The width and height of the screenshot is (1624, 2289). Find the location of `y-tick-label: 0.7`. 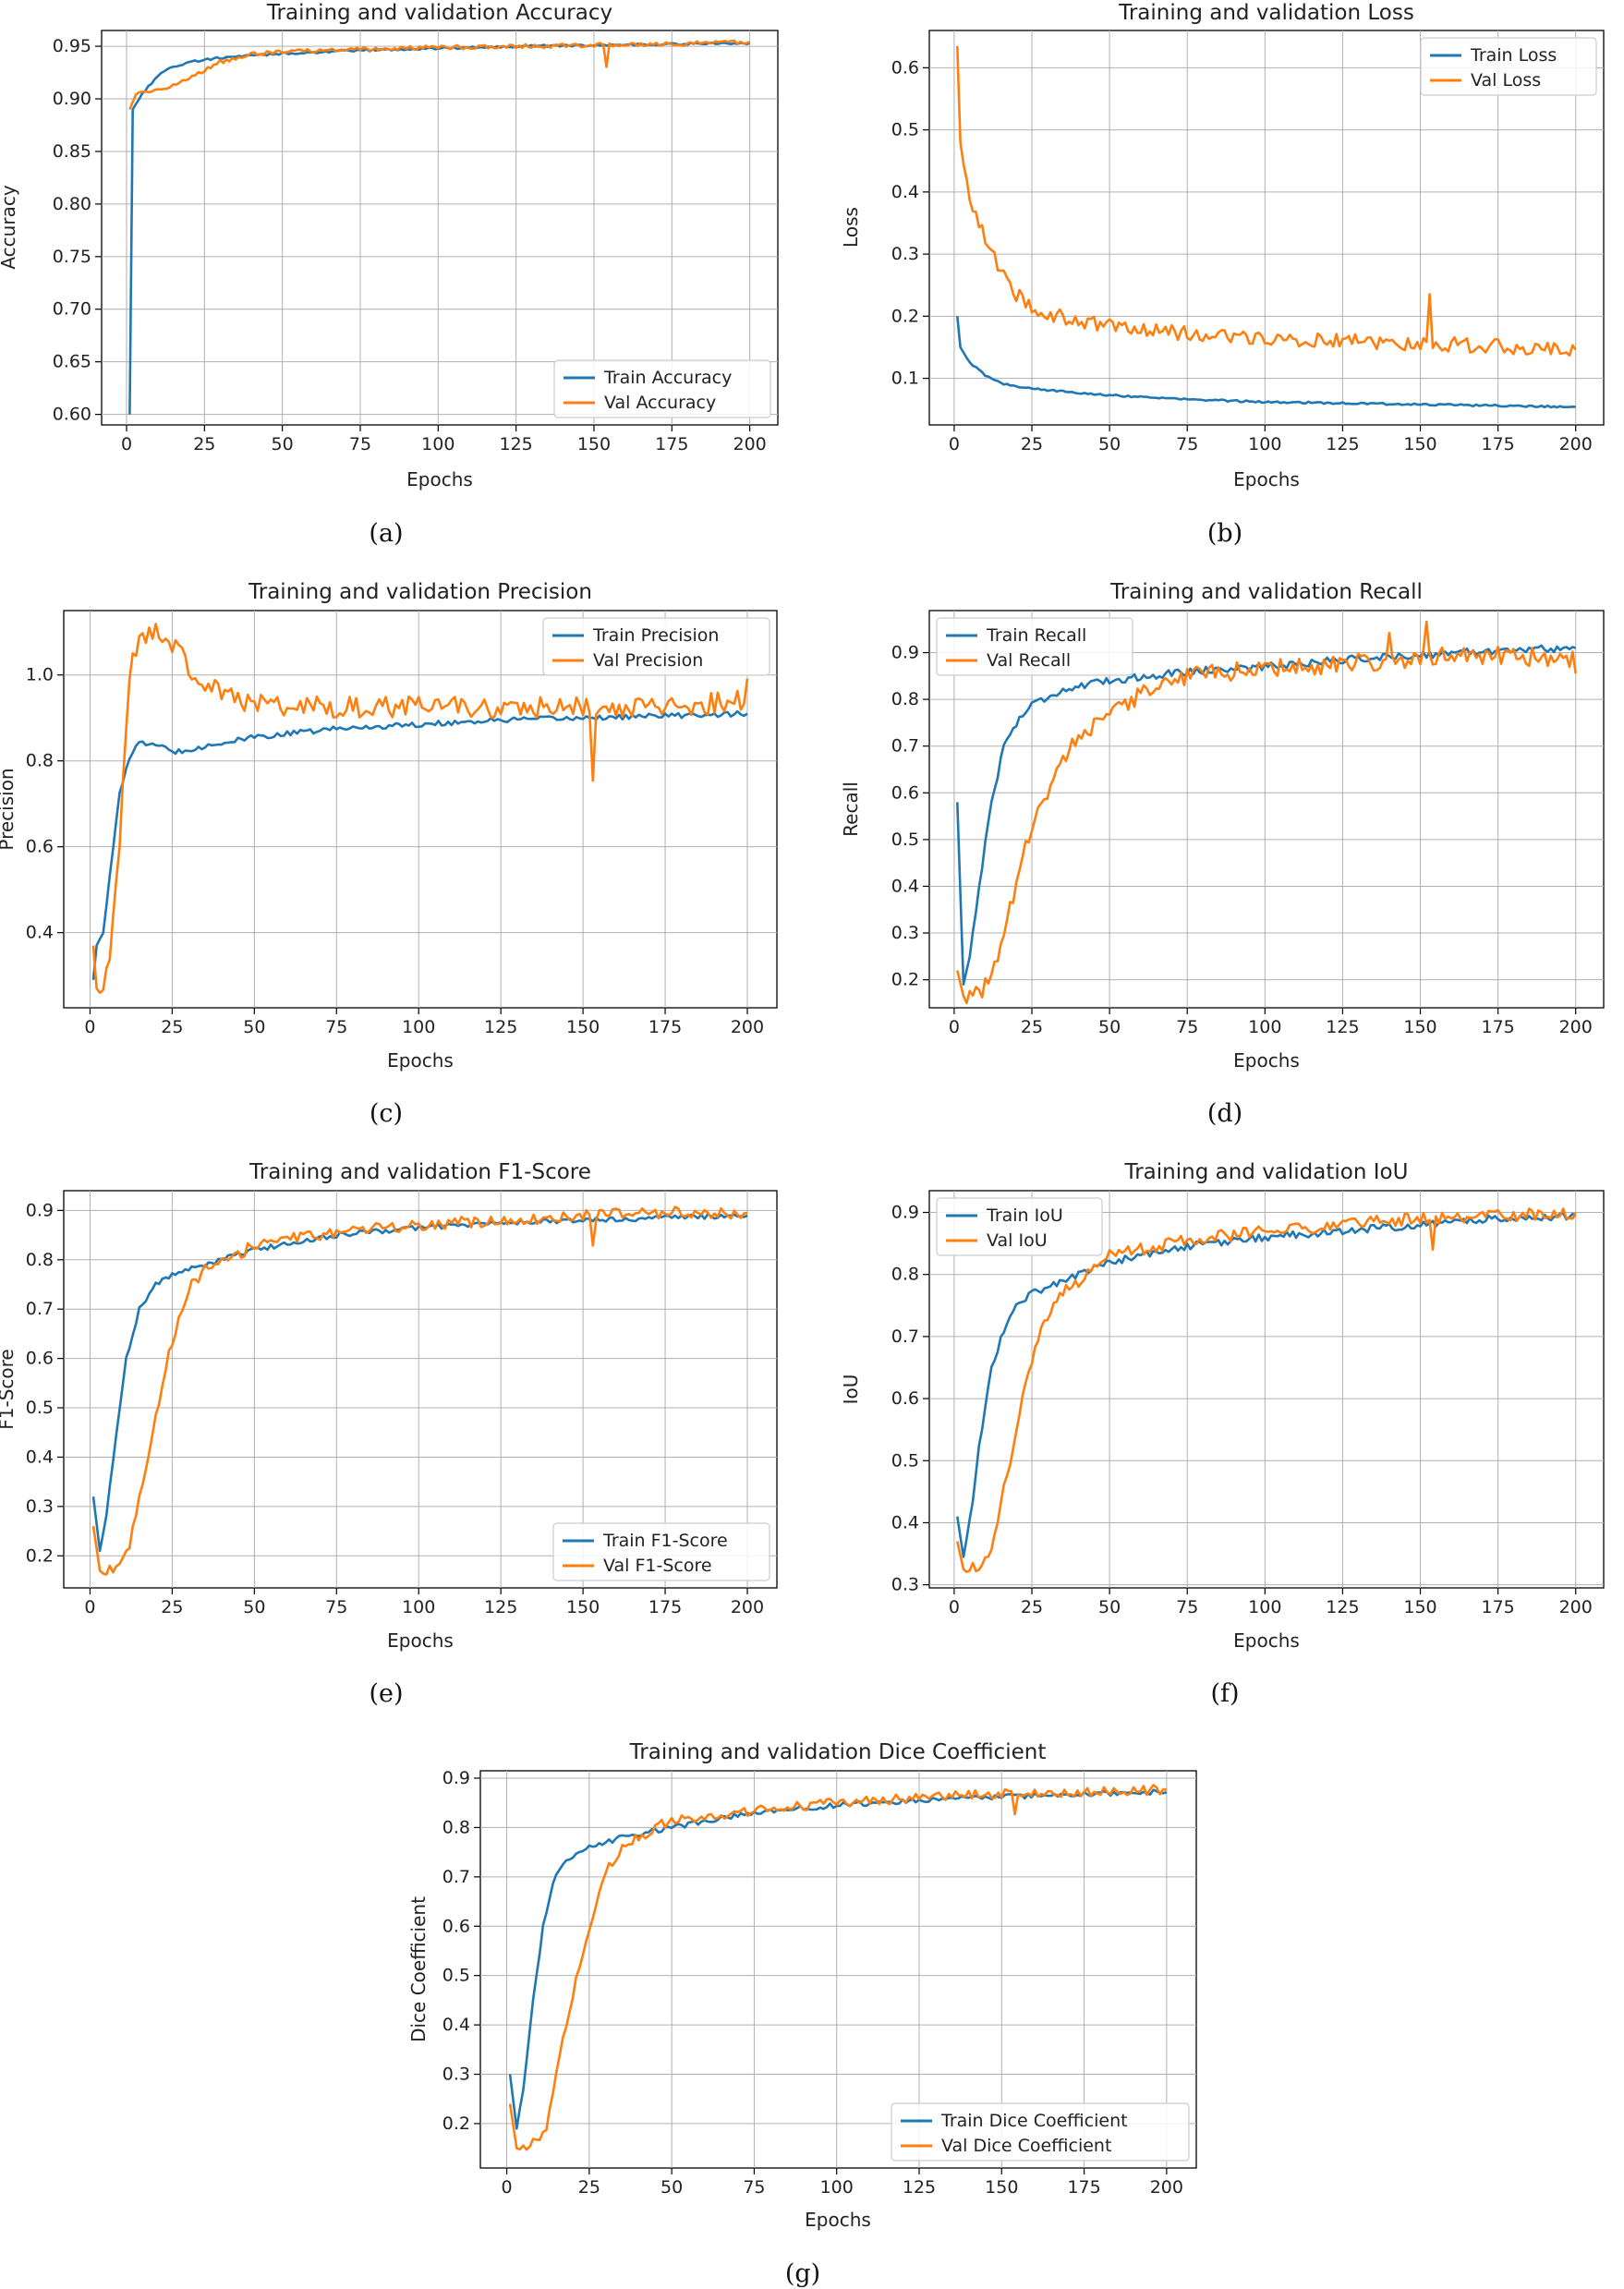

y-tick-label: 0.7 is located at coordinates (905, 746).